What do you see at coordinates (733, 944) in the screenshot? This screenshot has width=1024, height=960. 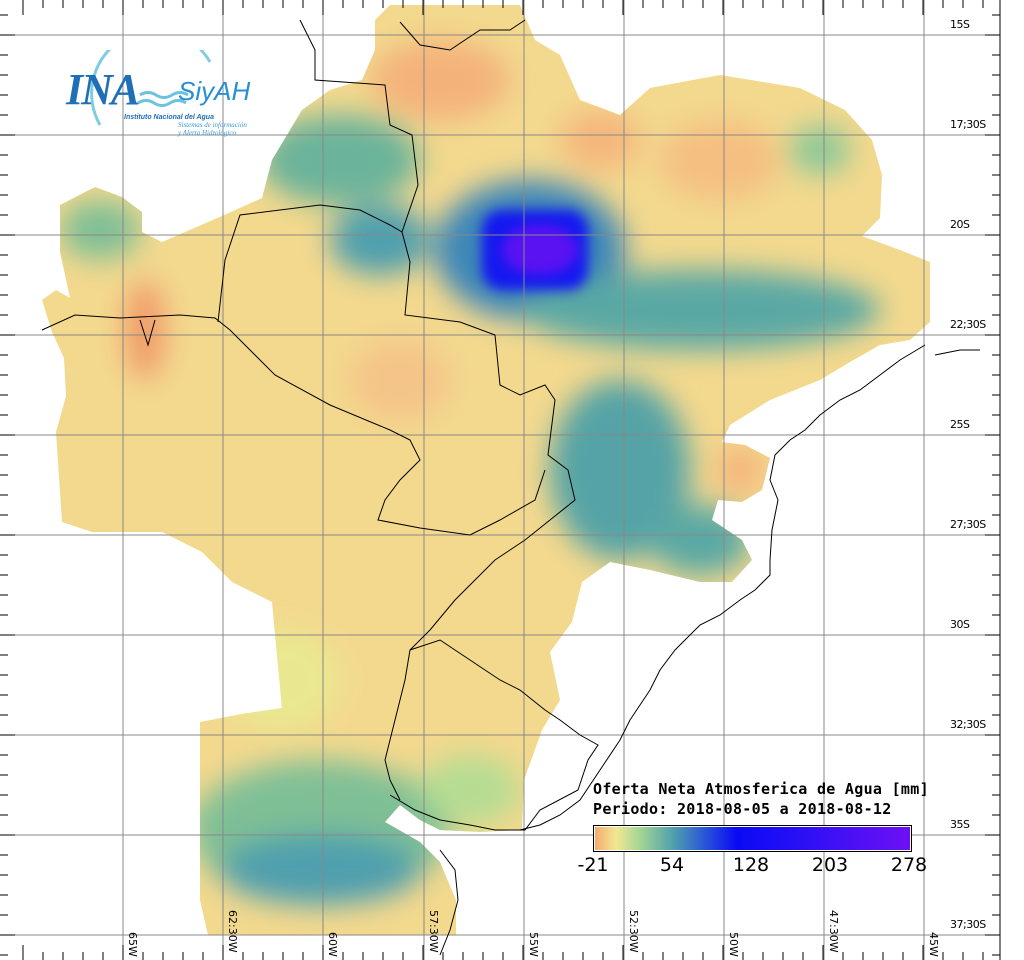 I see `longitude-label: 50W` at bounding box center [733, 944].